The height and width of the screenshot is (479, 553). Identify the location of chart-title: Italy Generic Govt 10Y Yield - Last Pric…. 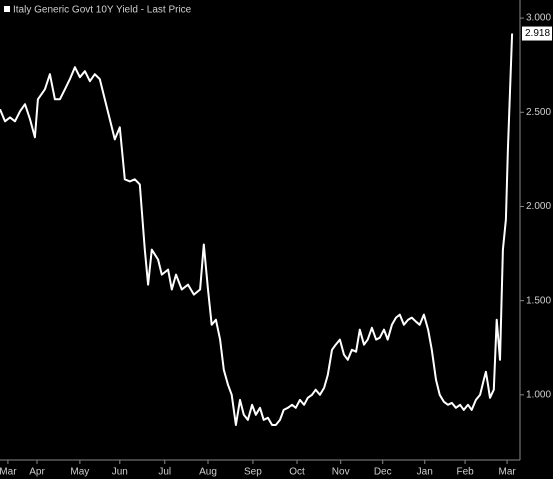
(102, 10).